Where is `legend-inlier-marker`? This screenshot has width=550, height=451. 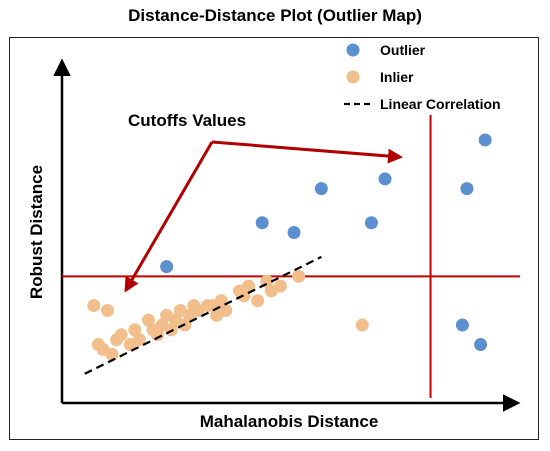
legend-inlier-marker is located at coordinates (353, 77).